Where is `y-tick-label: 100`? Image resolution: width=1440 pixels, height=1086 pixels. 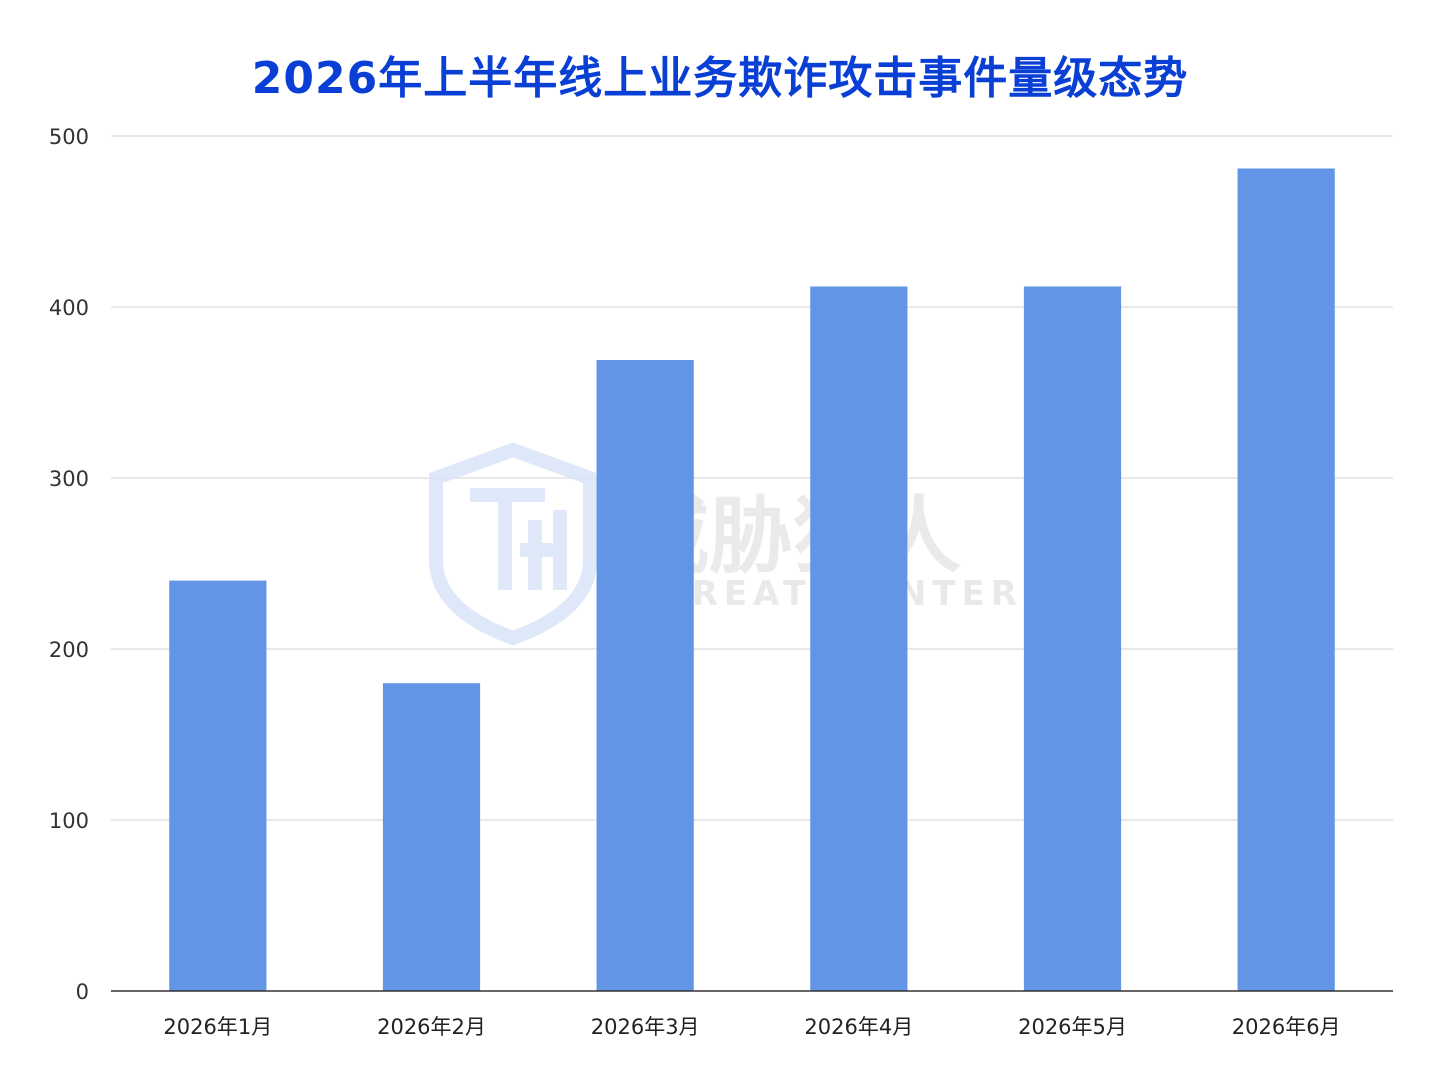
y-tick-label: 100 is located at coordinates (69, 821).